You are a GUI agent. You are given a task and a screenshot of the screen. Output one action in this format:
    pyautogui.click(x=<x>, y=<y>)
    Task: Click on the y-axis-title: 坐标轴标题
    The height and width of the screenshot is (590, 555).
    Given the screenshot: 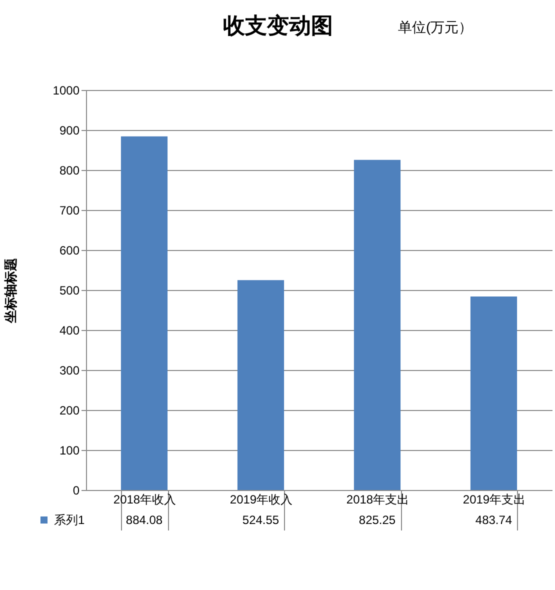 What is the action you would take?
    pyautogui.click(x=10, y=291)
    